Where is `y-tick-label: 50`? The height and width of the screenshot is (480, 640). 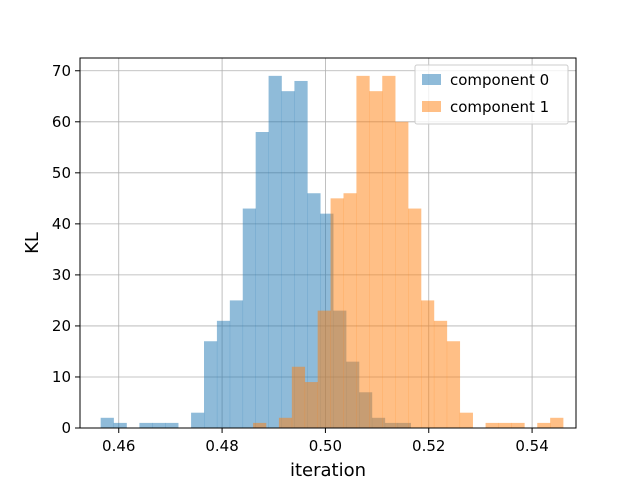
y-tick-label: 50 is located at coordinates (61, 173).